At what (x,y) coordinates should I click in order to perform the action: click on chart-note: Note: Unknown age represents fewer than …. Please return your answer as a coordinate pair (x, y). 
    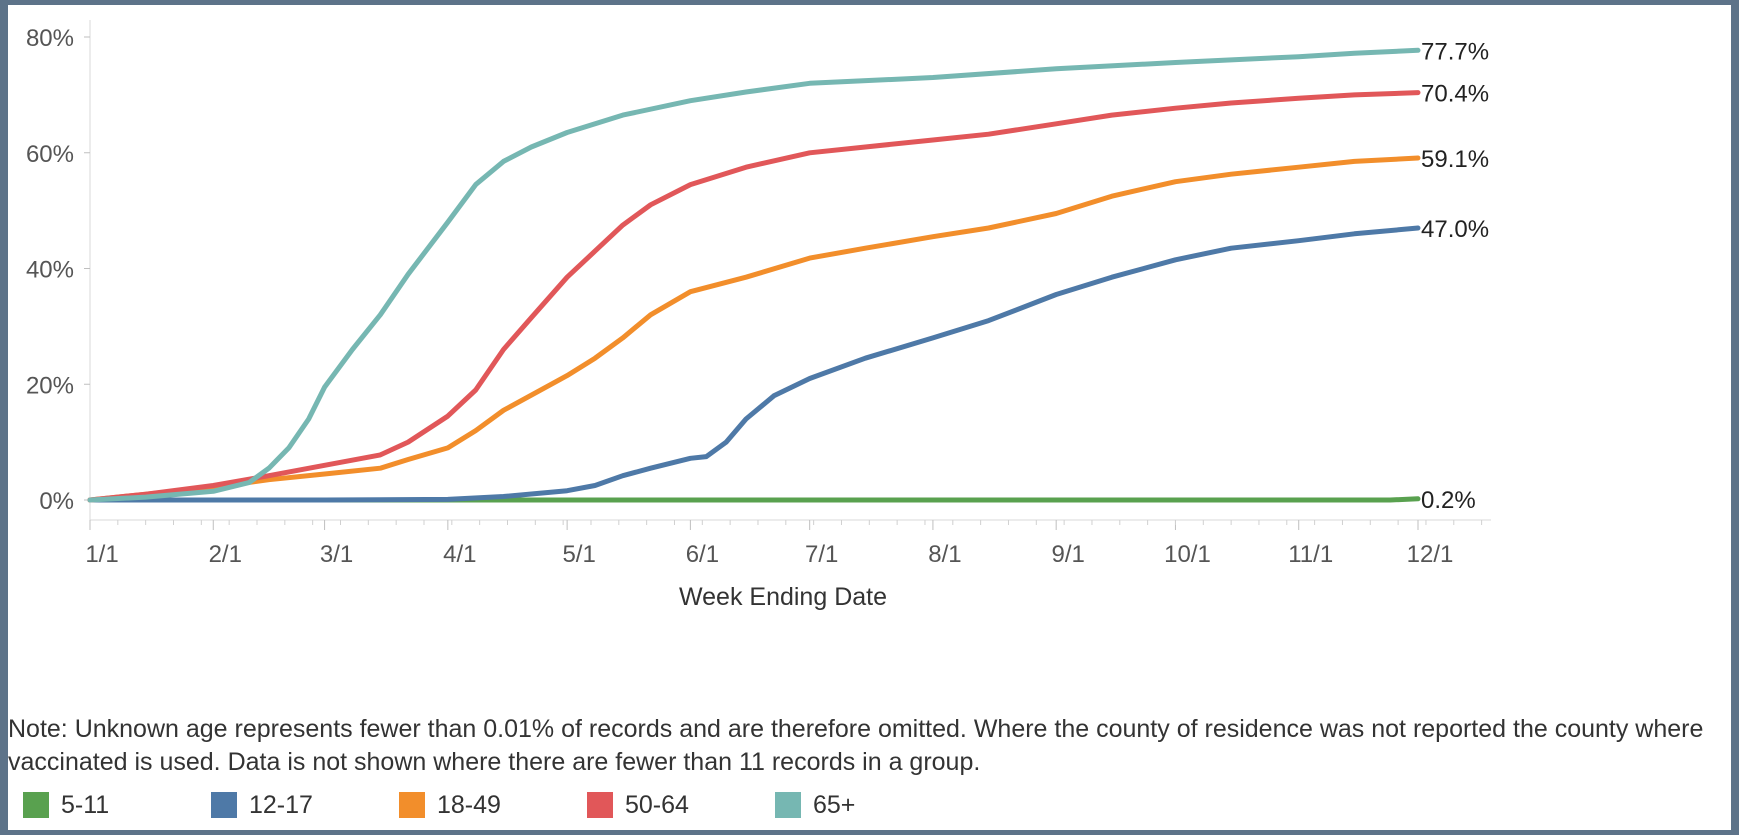
    Looking at the image, I should click on (856, 745).